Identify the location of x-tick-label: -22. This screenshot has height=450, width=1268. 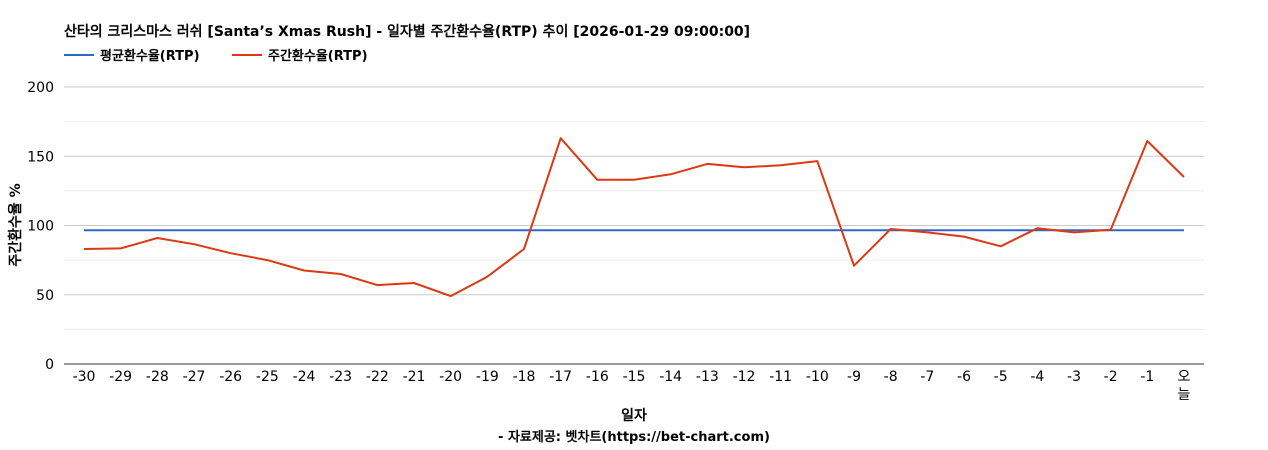
(377, 377).